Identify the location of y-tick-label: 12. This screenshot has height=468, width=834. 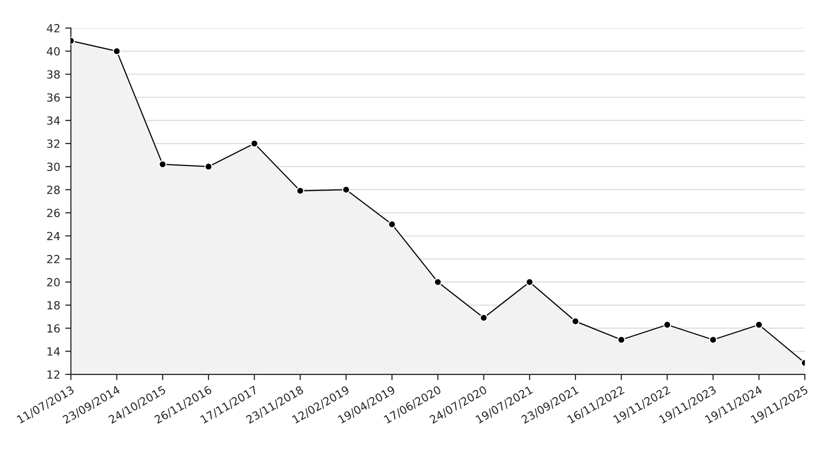
(54, 374).